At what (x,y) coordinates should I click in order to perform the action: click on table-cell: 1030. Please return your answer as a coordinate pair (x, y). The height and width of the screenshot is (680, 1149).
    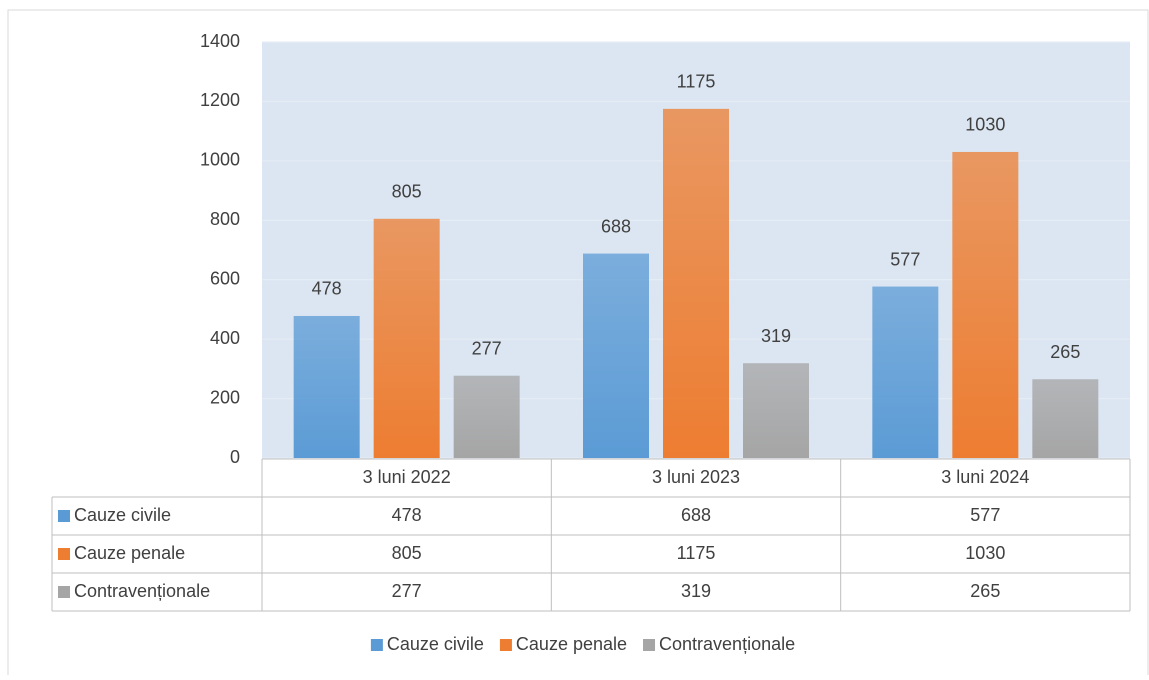
    Looking at the image, I should click on (985, 553).